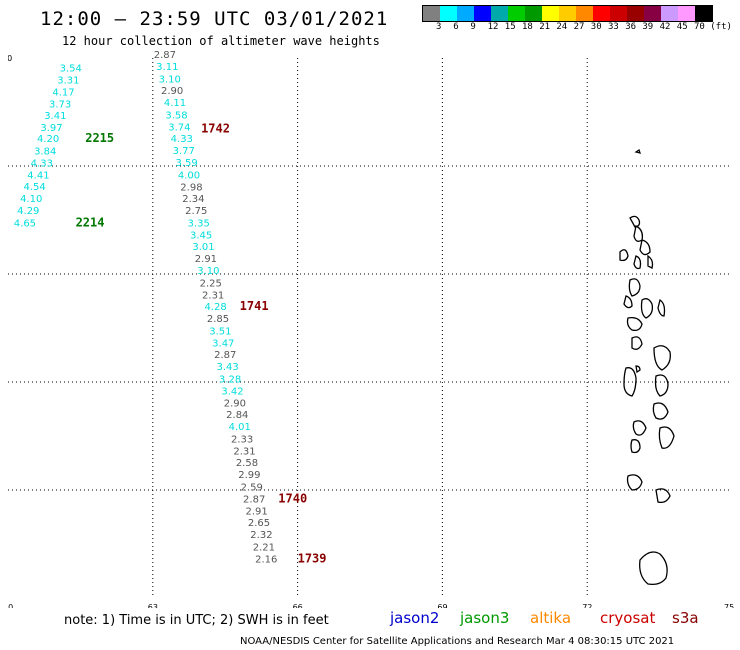  Describe the element at coordinates (167, 67) in the screenshot. I see `wave-height-value: 3.11` at that location.